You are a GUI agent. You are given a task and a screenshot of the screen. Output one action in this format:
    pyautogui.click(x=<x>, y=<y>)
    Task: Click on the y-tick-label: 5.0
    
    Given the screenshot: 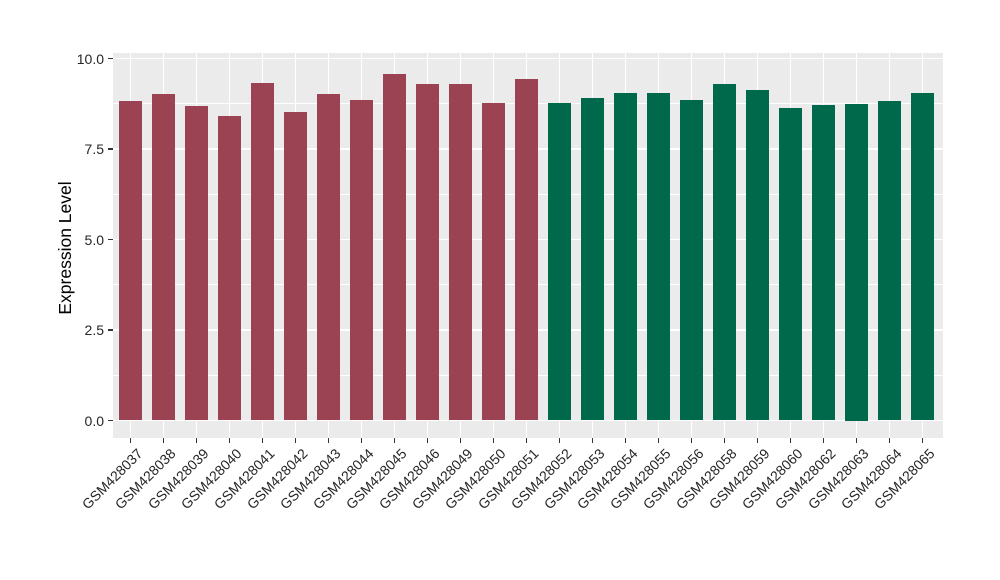 What is the action you would take?
    pyautogui.click(x=94, y=239)
    